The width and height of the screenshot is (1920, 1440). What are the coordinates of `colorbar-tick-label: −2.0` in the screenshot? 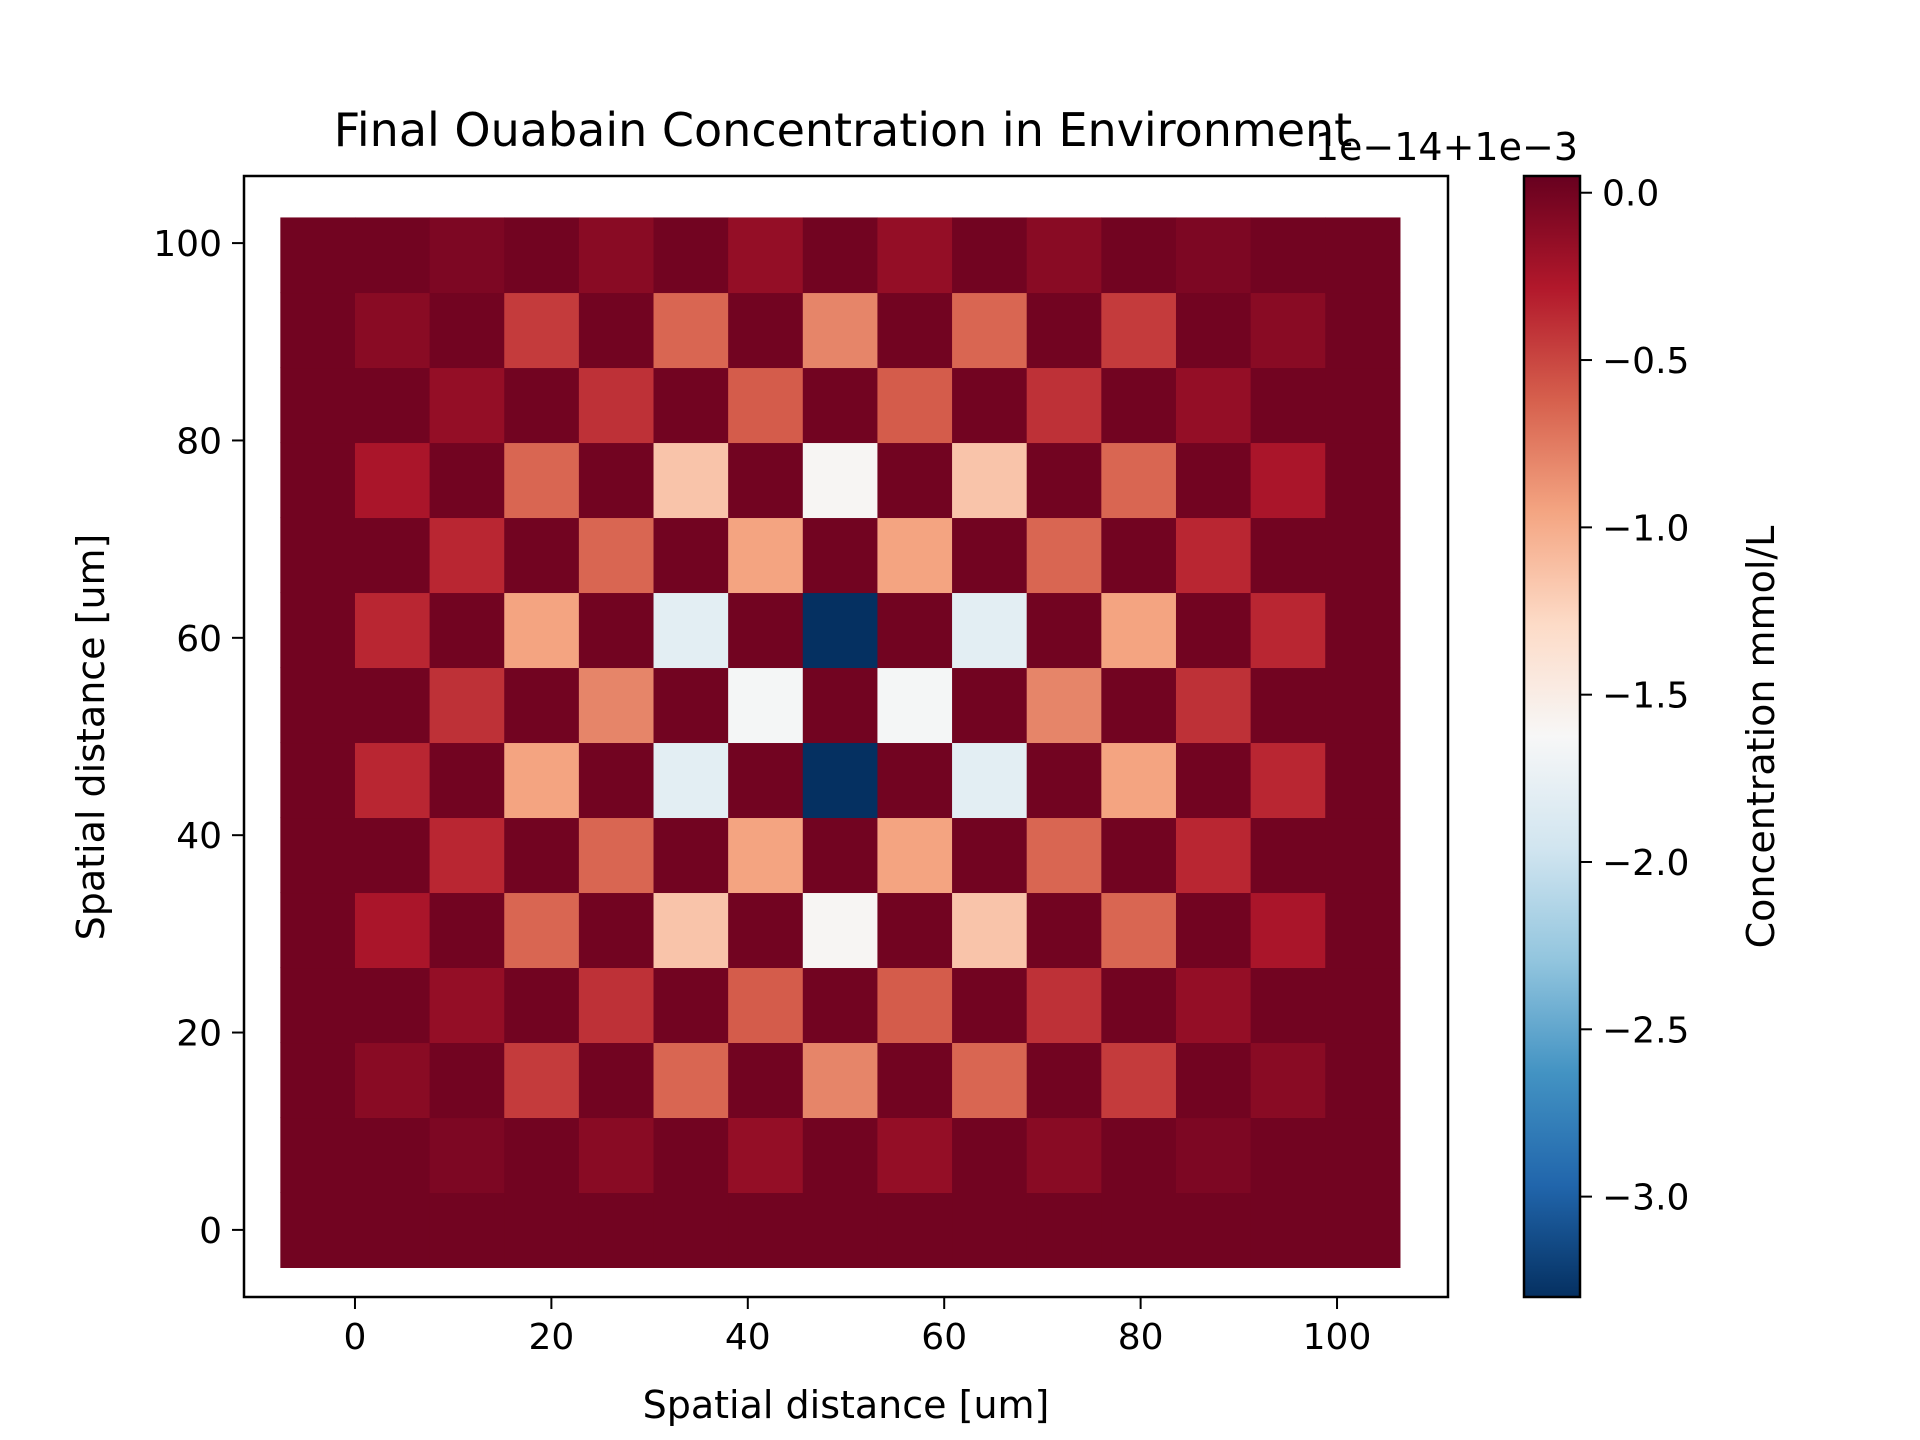 It's located at (1645, 863).